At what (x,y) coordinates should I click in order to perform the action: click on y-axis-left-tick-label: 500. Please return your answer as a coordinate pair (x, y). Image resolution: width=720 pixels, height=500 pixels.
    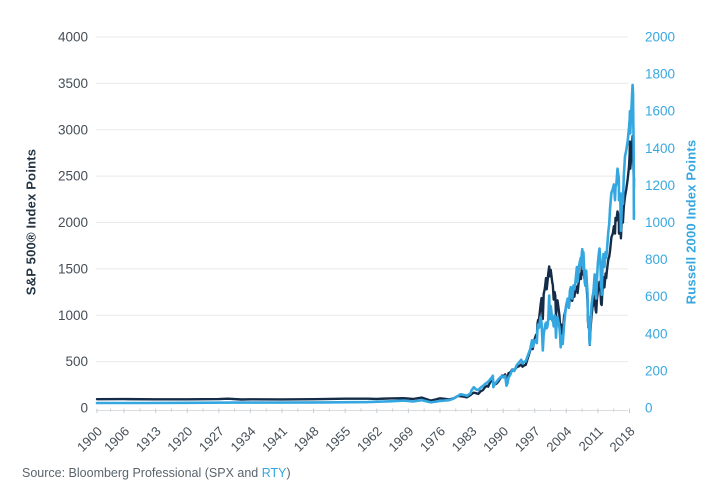
    Looking at the image, I should click on (76, 361).